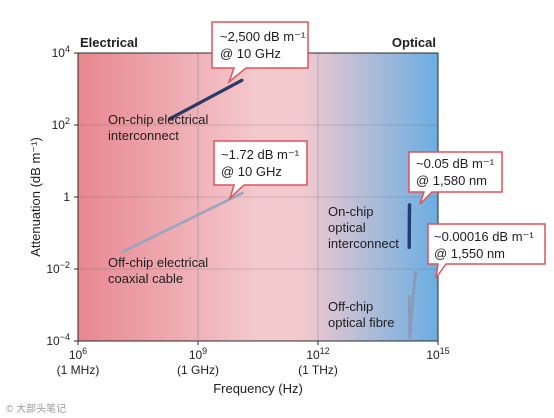  Describe the element at coordinates (78, 354) in the screenshot. I see `x-tick-label: 10⁶` at that location.